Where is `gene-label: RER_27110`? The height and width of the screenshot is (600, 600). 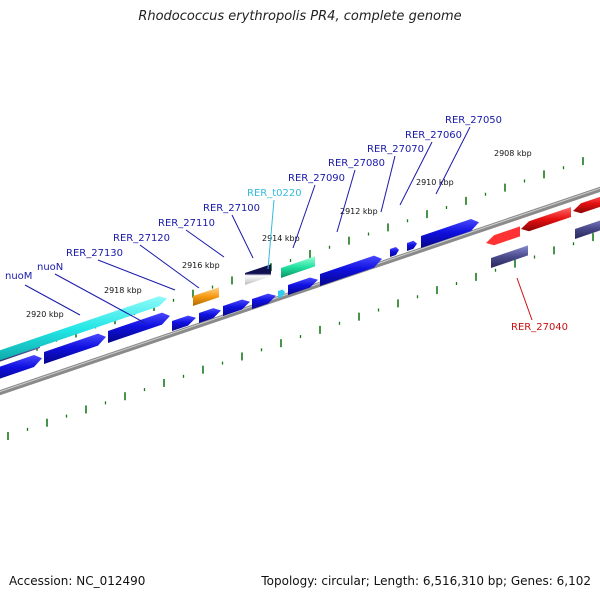 gene-label: RER_27110 is located at coordinates (186, 223).